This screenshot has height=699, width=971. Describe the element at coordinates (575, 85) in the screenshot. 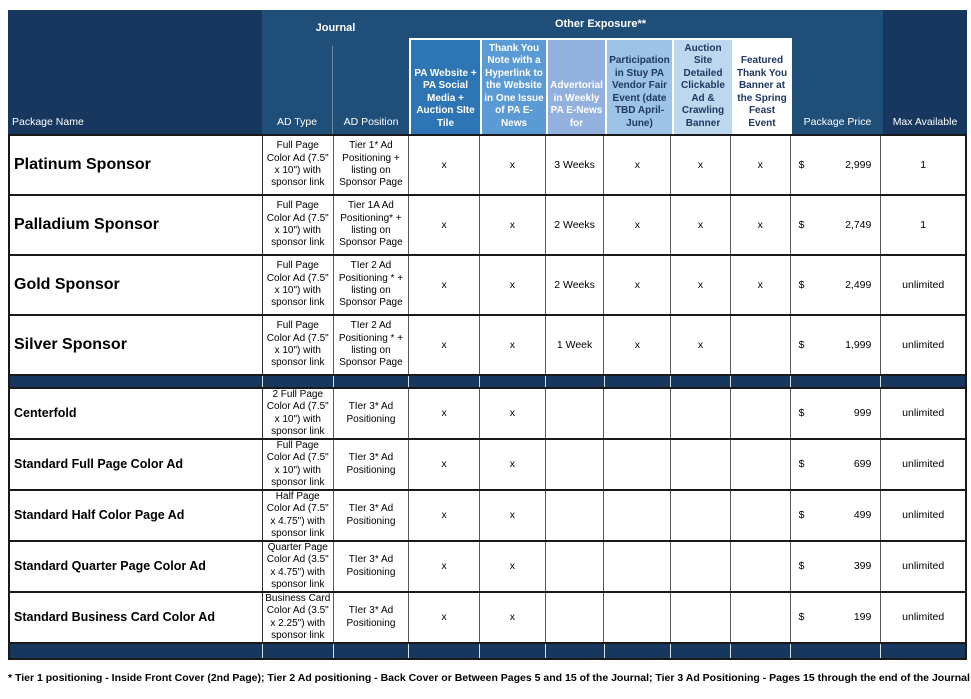

I see `exposure-column-header: Advertorial in Weekly PA E-News for` at that location.